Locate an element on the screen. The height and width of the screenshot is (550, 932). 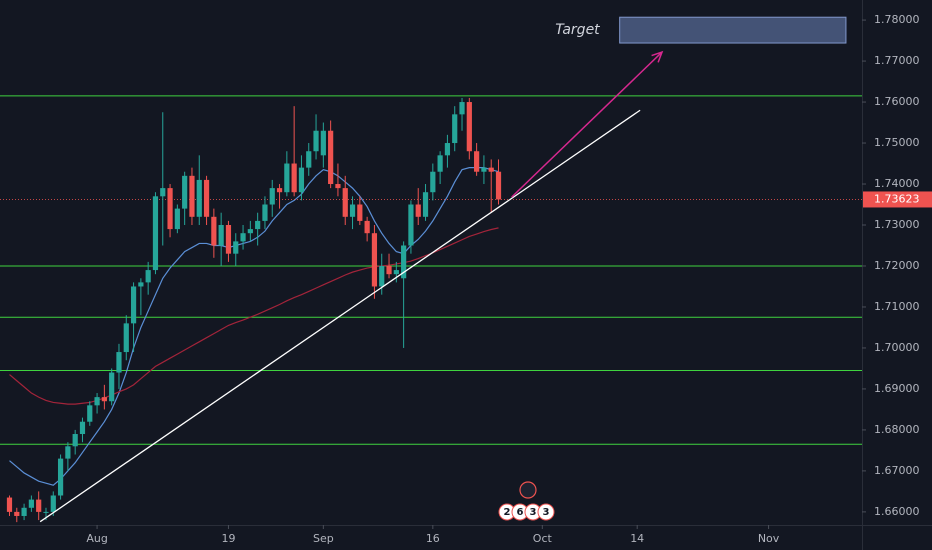
y-tick-label: 1.69000 is located at coordinates (897, 388).